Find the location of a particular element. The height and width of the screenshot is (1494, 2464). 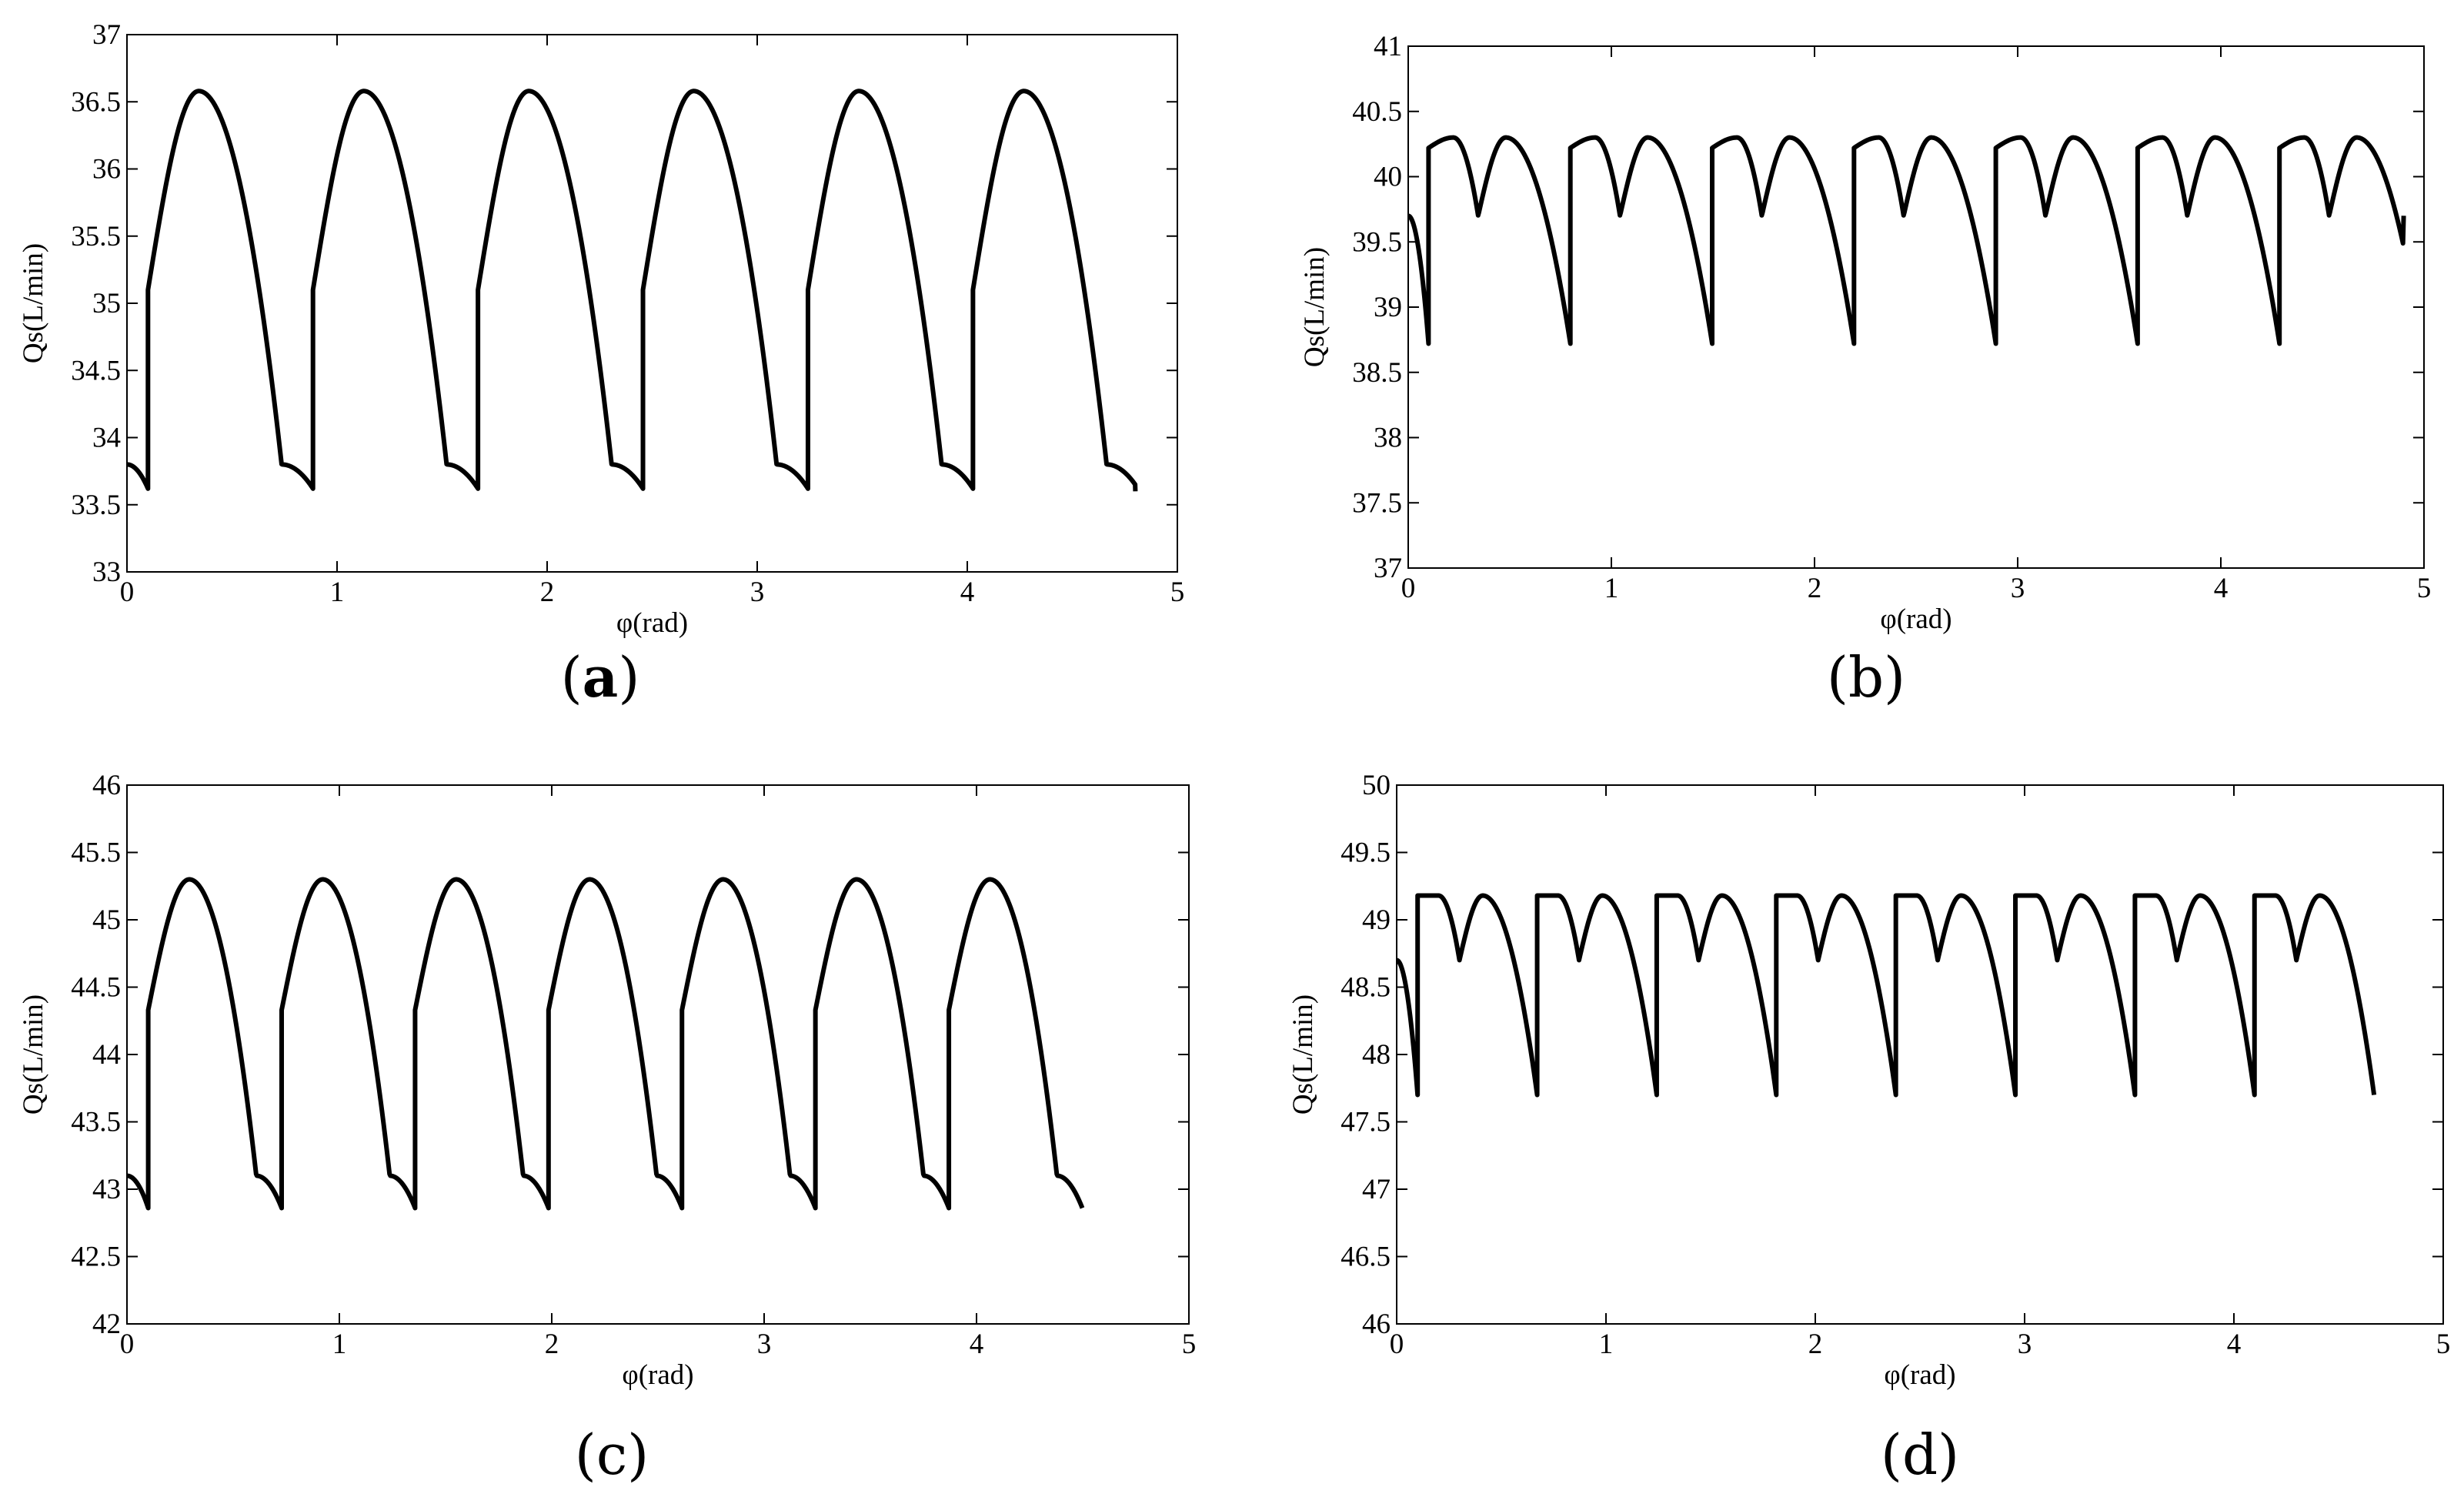

y-tick-label: 46.5 is located at coordinates (1366, 1257).